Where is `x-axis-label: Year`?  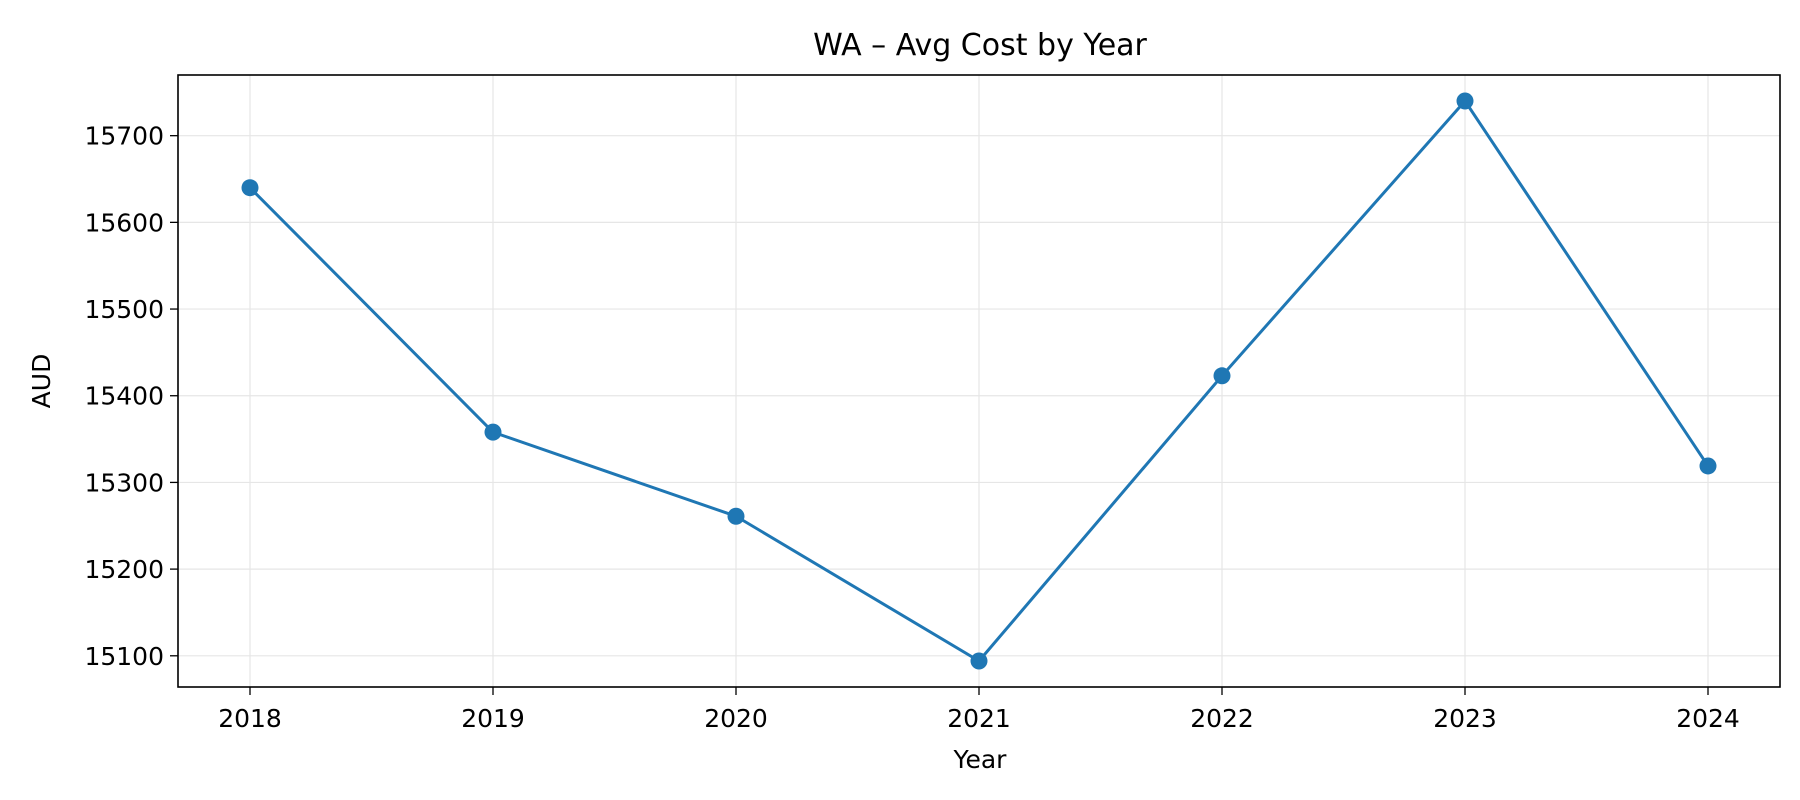 x-axis-label: Year is located at coordinates (980, 759).